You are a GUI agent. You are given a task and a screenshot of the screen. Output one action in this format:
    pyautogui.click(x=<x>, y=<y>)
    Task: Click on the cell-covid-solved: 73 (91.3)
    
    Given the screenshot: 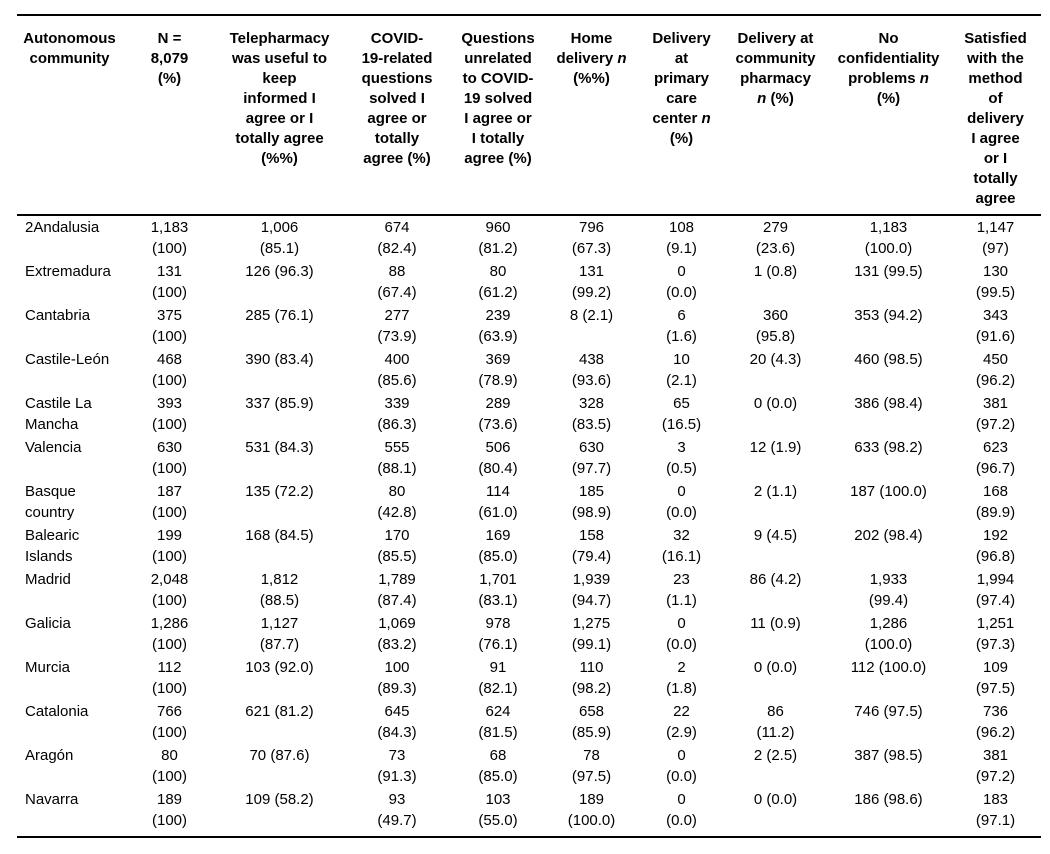 What is the action you would take?
    pyautogui.click(x=397, y=766)
    